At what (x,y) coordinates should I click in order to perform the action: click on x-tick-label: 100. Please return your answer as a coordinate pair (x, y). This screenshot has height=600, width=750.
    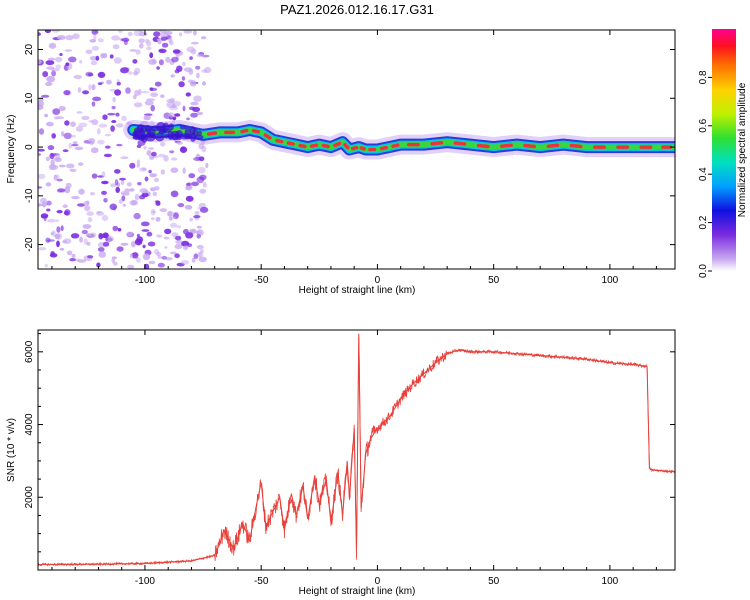
    Looking at the image, I should click on (610, 581).